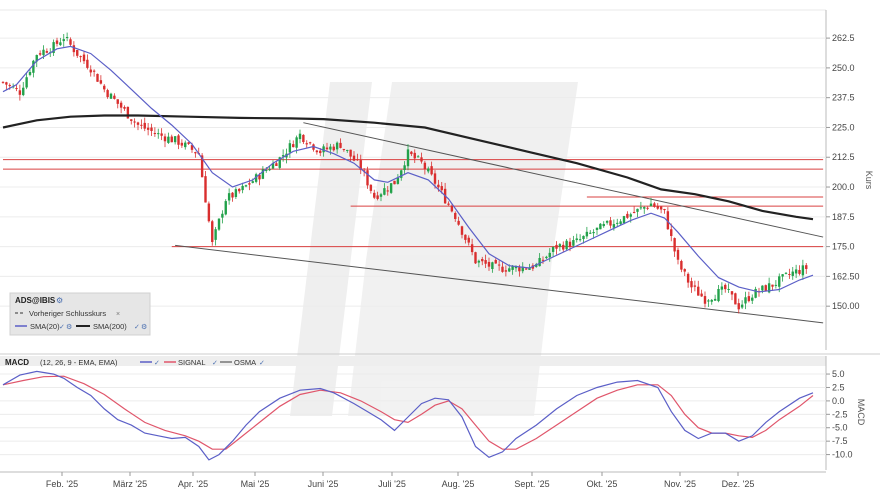 The image size is (880, 495). I want to click on legend-symbol: ADS@IBIS, so click(35, 300).